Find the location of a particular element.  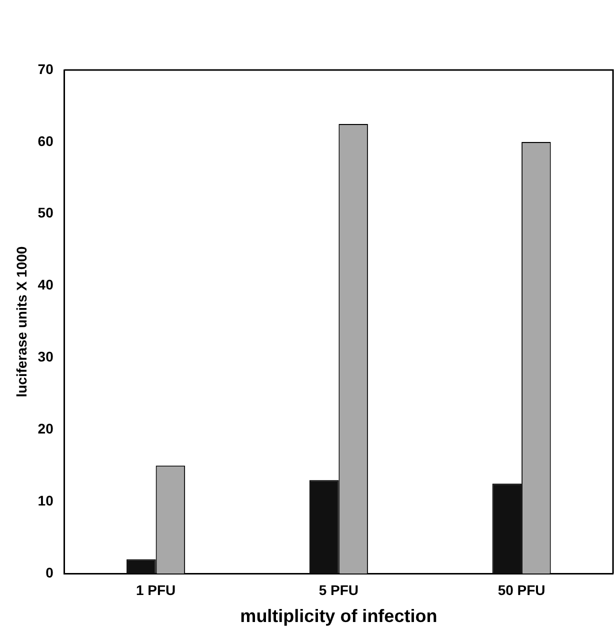

y-tick-label: 50 is located at coordinates (46, 212).